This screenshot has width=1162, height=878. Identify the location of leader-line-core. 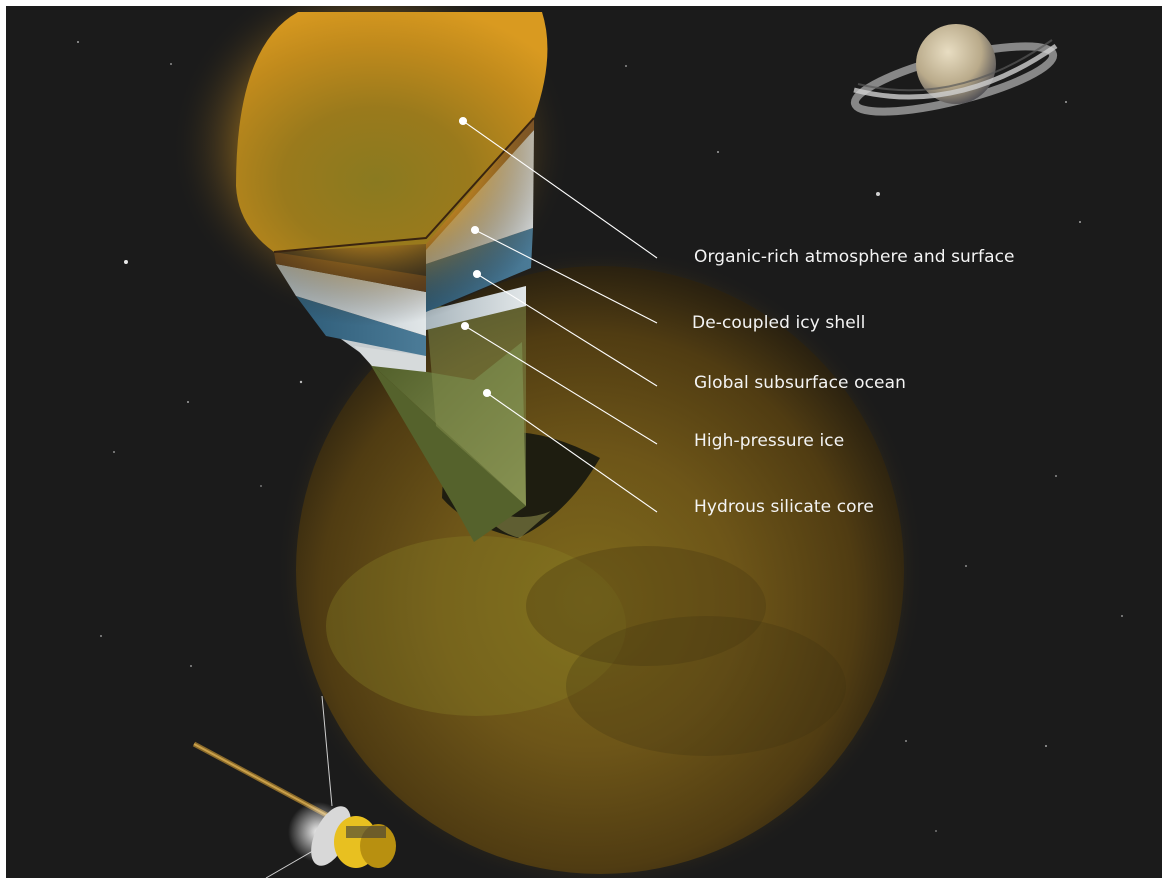
(572, 452).